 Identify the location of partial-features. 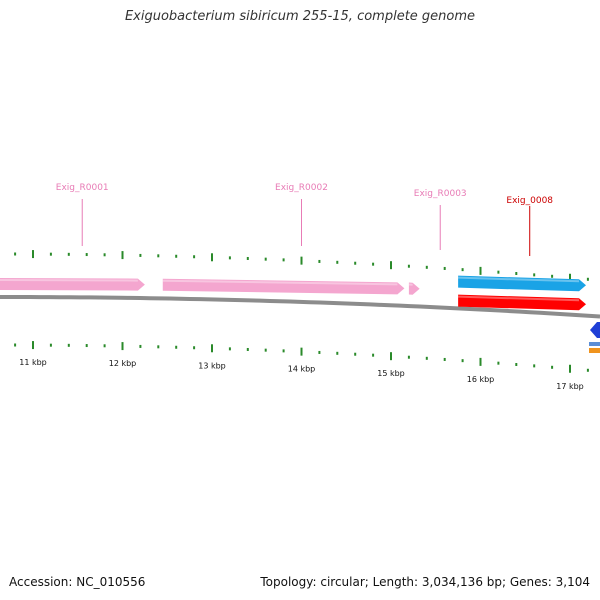
(594, 337).